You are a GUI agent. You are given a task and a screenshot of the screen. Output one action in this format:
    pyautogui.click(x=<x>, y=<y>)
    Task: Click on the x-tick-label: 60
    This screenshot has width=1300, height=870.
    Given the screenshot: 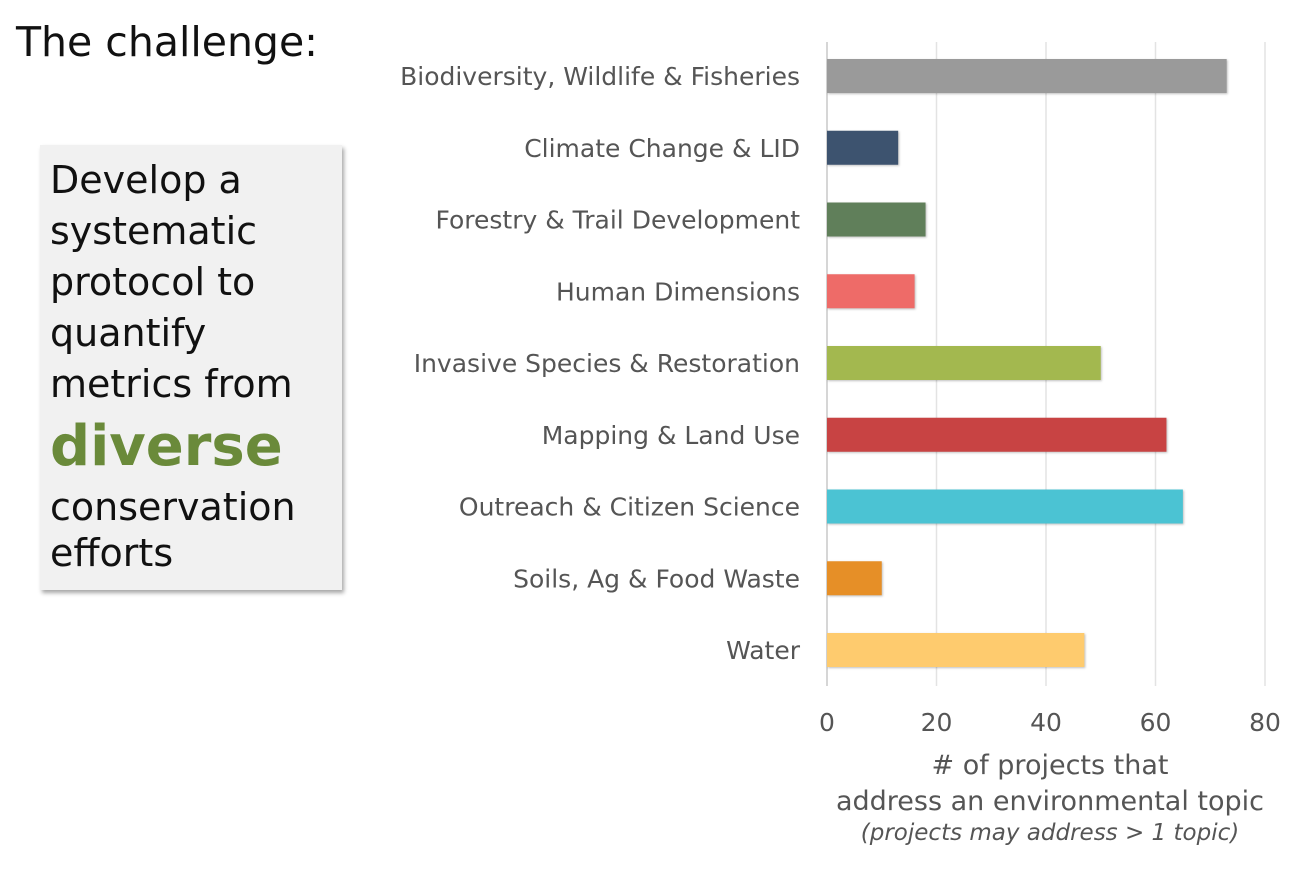 What is the action you would take?
    pyautogui.click(x=1156, y=722)
    